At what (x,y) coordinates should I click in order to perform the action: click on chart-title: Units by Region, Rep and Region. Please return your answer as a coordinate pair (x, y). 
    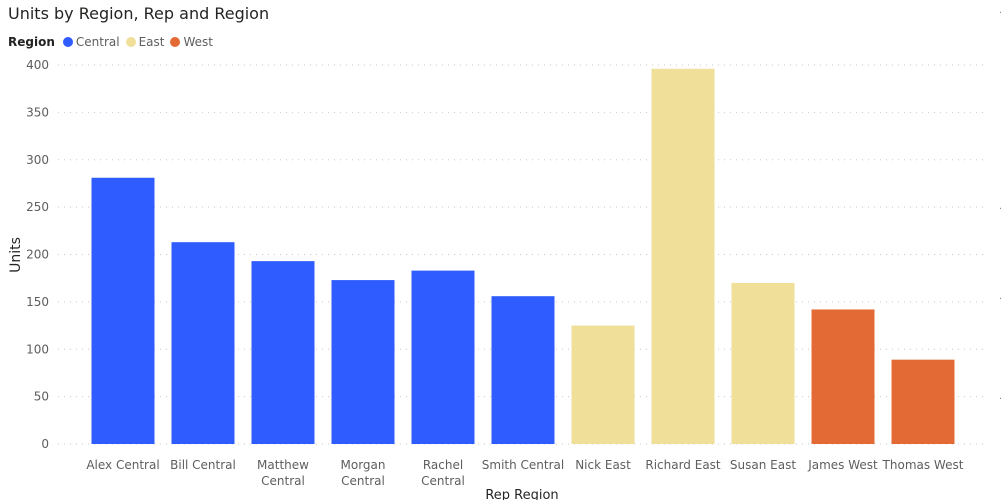
    Looking at the image, I should click on (139, 13).